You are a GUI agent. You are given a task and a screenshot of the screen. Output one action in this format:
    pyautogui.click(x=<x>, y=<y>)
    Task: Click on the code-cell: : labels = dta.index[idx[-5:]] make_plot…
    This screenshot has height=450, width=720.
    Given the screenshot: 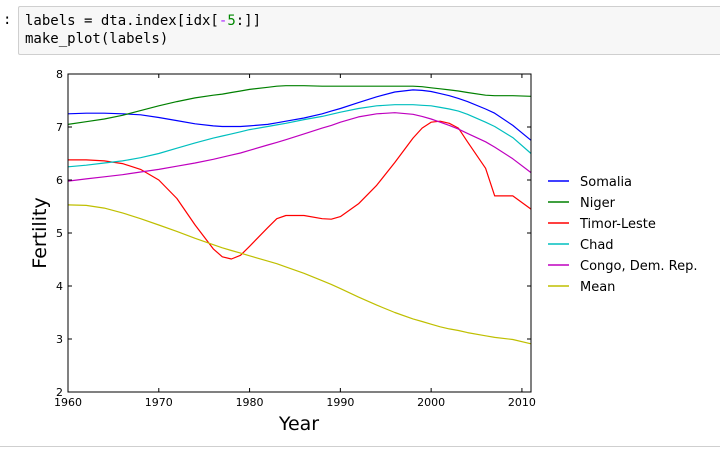 What is the action you would take?
    pyautogui.click(x=360, y=29)
    